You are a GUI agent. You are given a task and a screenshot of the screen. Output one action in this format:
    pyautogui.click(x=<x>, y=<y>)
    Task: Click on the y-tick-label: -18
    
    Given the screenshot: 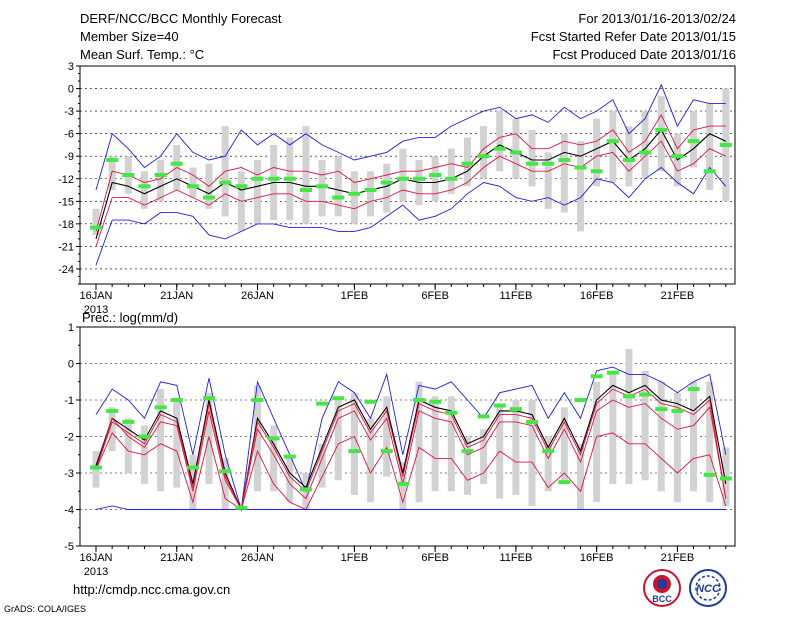 What is the action you would take?
    pyautogui.click(x=66, y=225)
    